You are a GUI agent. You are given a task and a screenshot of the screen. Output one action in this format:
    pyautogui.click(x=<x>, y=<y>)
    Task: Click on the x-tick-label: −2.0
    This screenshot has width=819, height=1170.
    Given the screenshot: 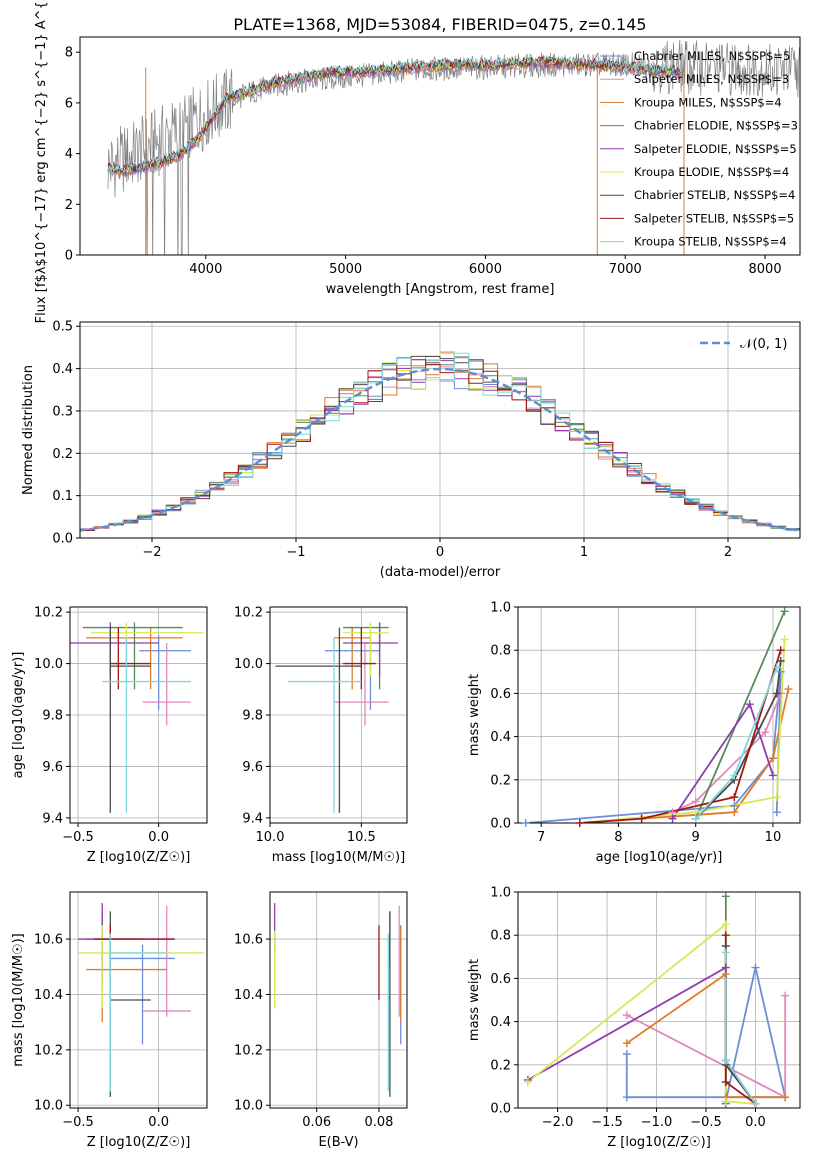 What is the action you would take?
    pyautogui.click(x=558, y=1122)
    